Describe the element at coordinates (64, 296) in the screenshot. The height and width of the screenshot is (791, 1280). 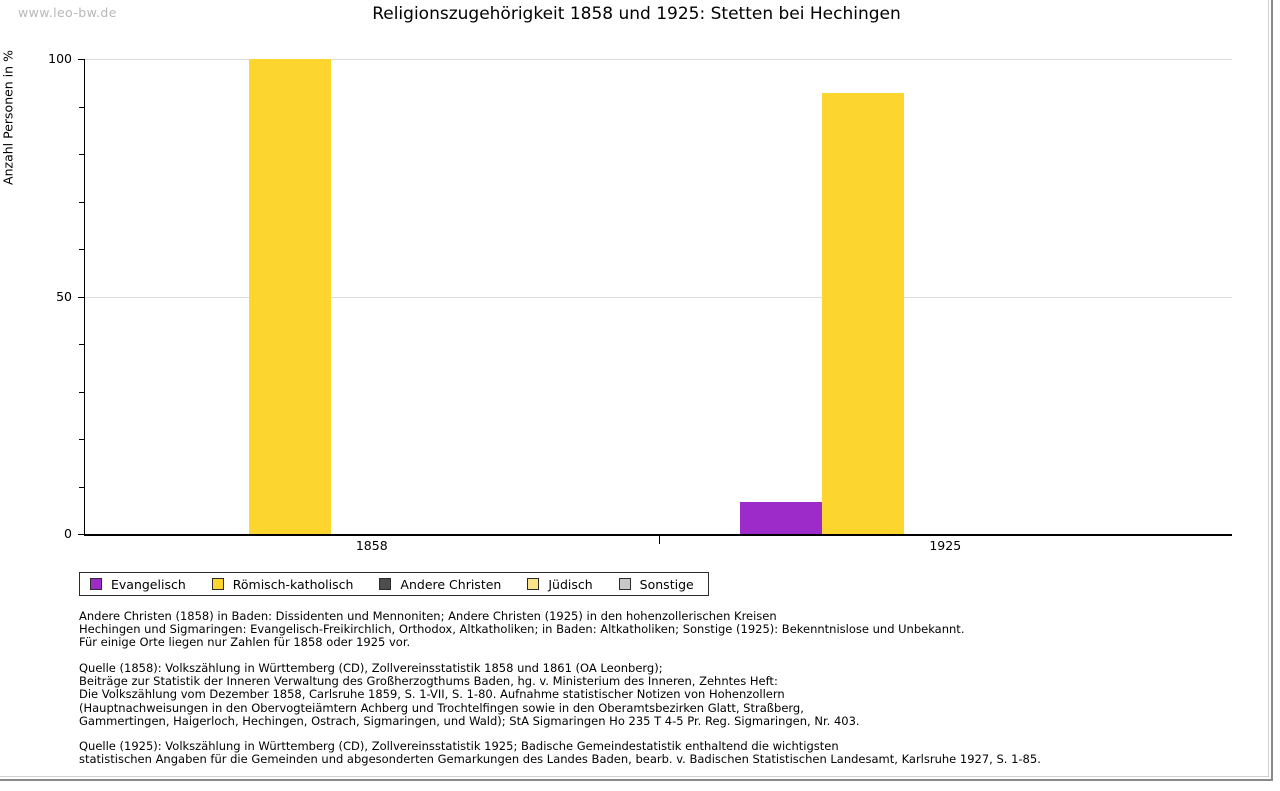
I see `y-axis-tick-label: 50` at that location.